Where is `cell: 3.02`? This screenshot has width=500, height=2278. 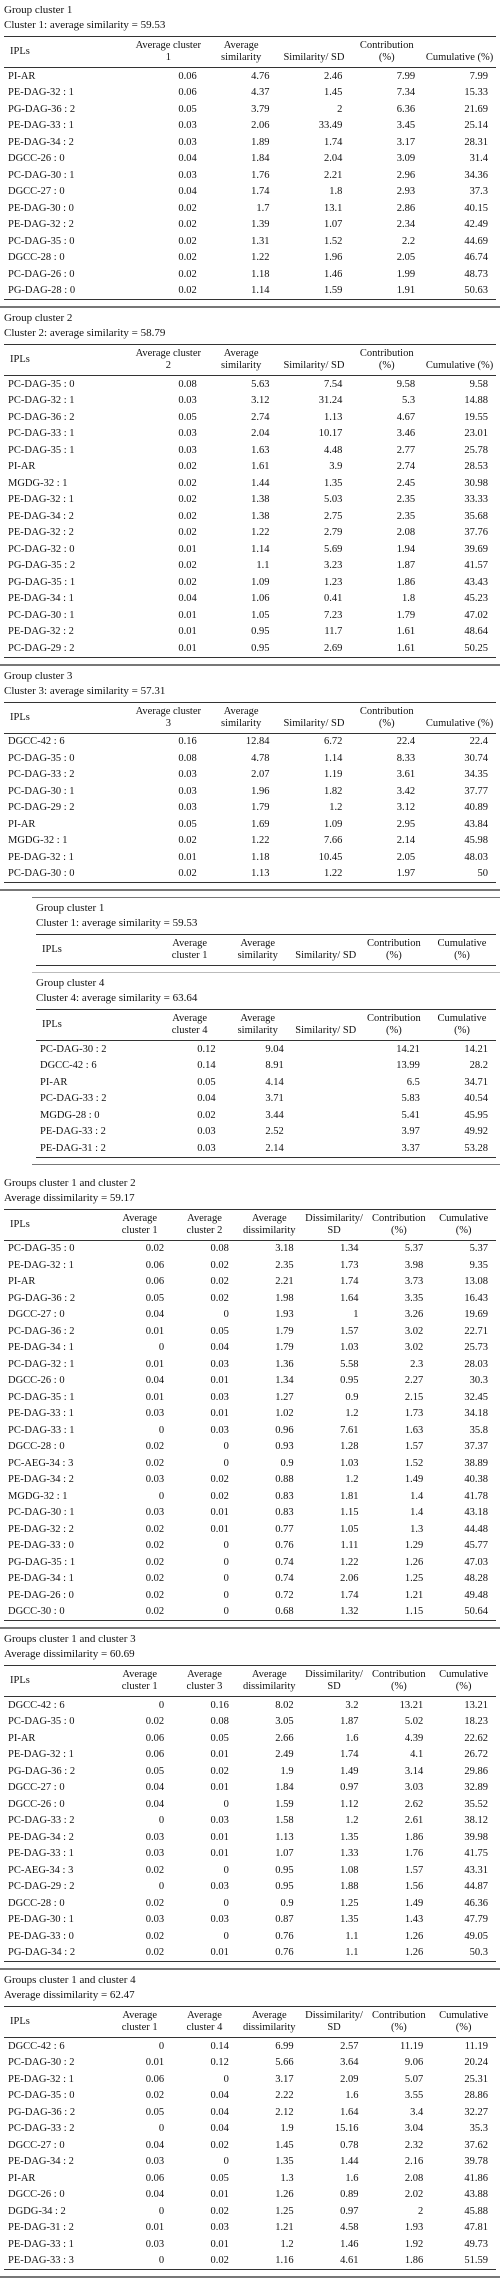 cell: 3.02 is located at coordinates (414, 1348).